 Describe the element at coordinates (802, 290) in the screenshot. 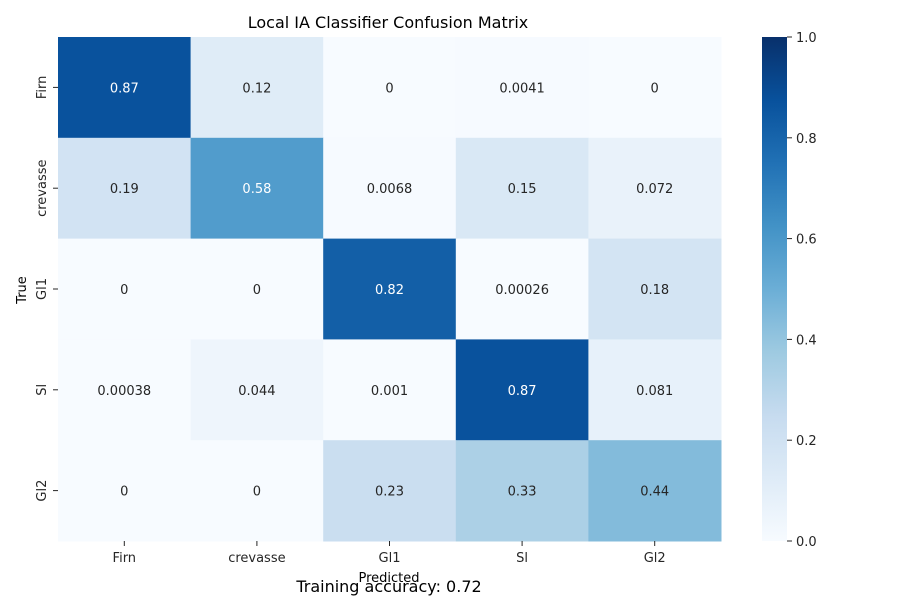

I see `colorbar-ticks: 0.0 0.2 0.4 0.6 0.8 1.0` at that location.